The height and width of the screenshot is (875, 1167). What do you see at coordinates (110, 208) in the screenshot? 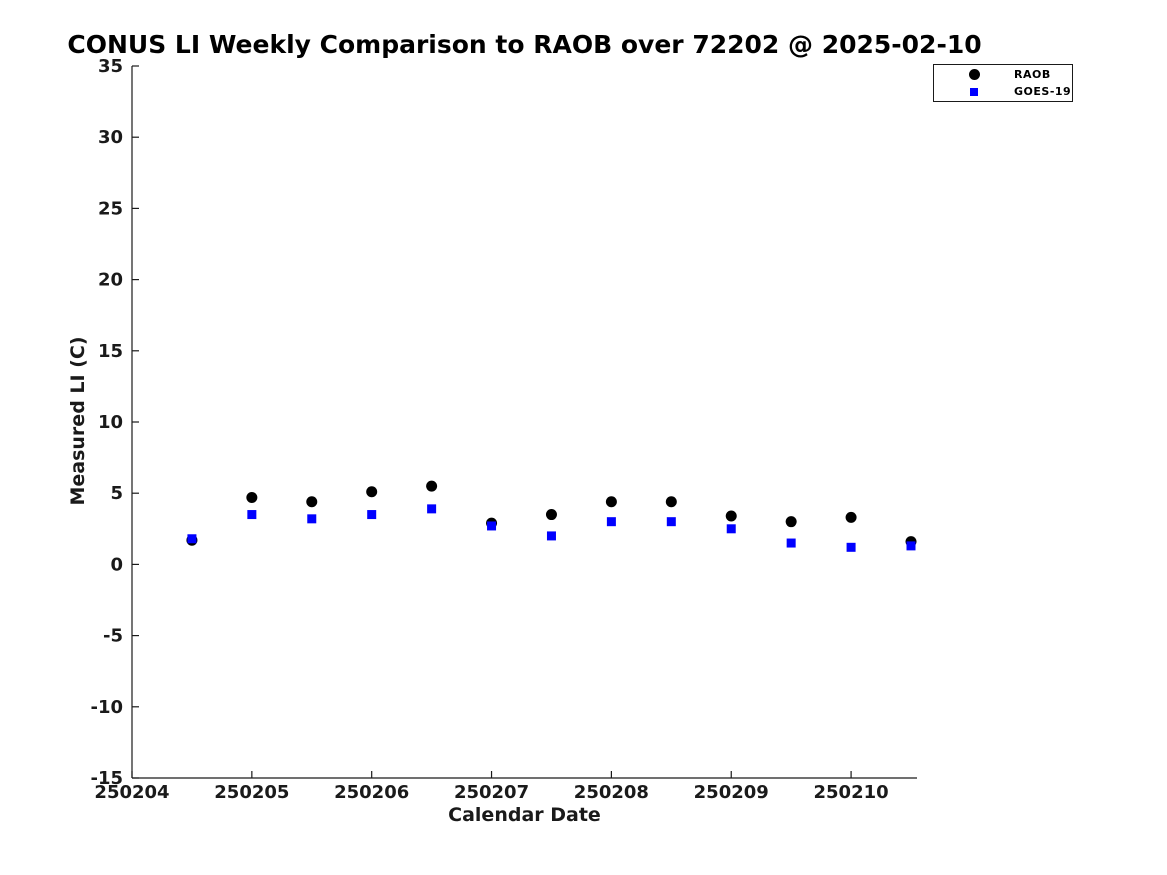
I see `y-tick-label: 25` at bounding box center [110, 208].